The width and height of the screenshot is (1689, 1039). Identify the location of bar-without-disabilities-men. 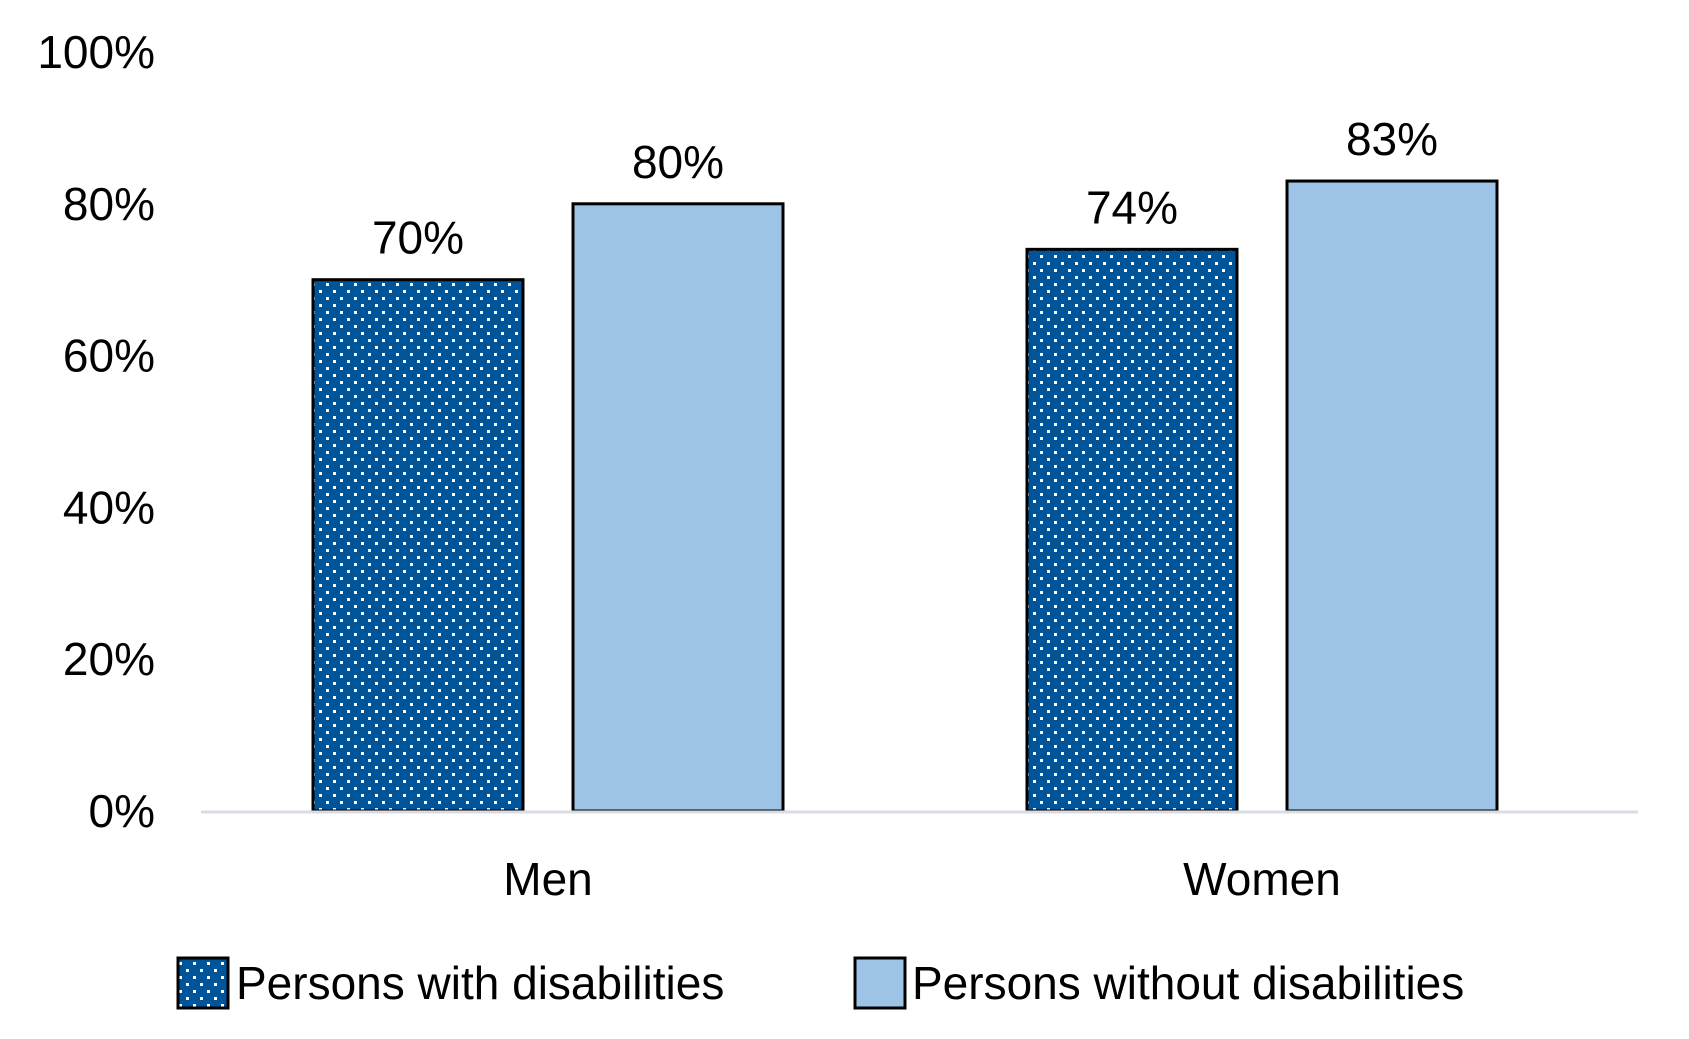
(678, 507).